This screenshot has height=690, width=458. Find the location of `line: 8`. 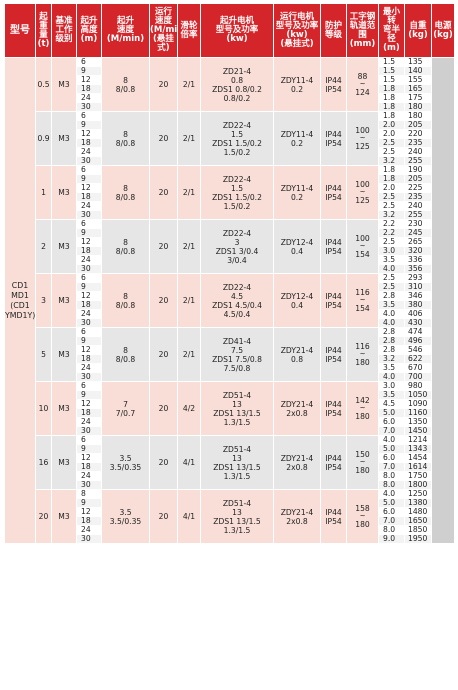

line: 8 is located at coordinates (125, 188).